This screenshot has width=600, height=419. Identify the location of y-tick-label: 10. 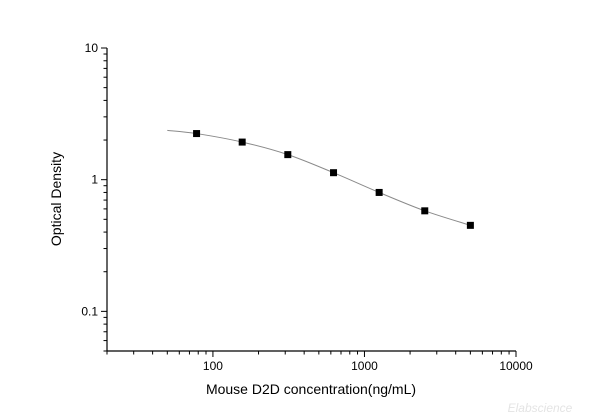
(92, 48).